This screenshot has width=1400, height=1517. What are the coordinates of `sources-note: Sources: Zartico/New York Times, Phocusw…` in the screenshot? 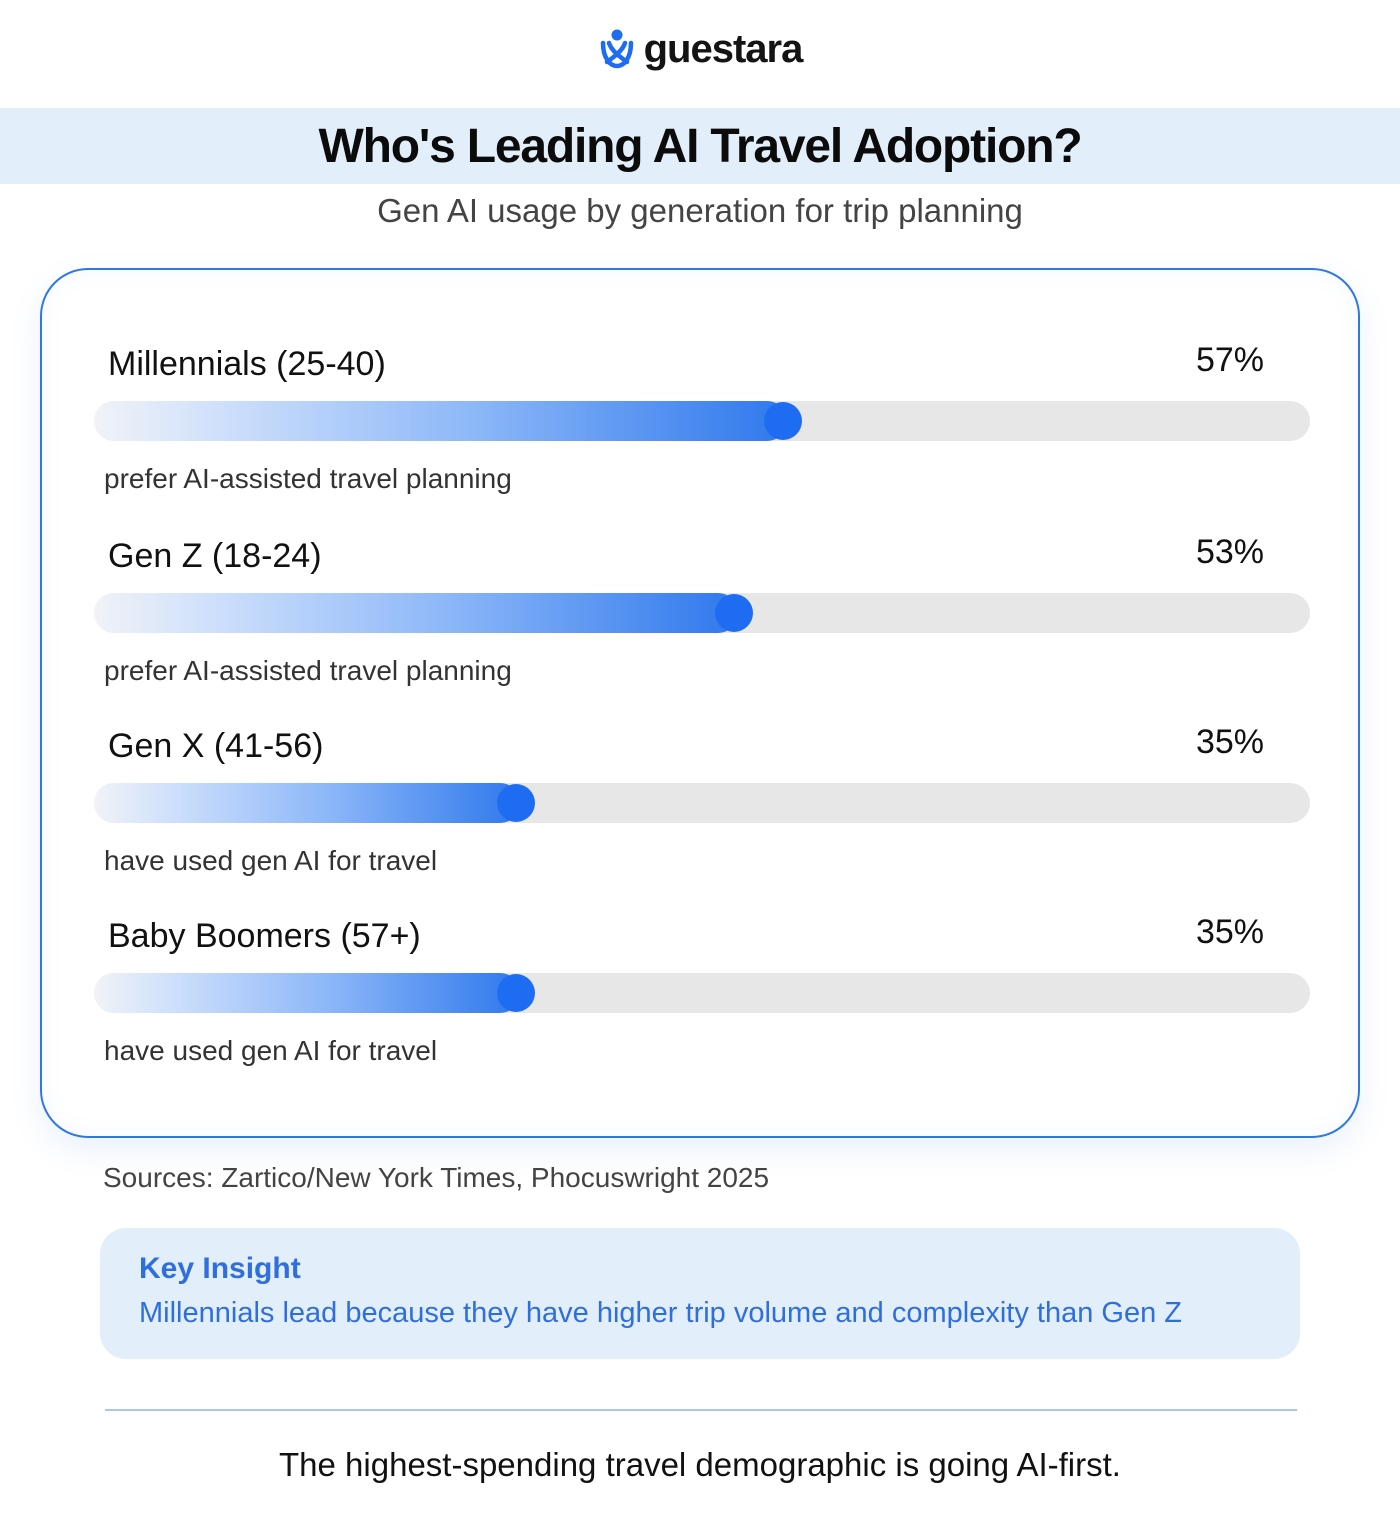 It's located at (436, 1177).